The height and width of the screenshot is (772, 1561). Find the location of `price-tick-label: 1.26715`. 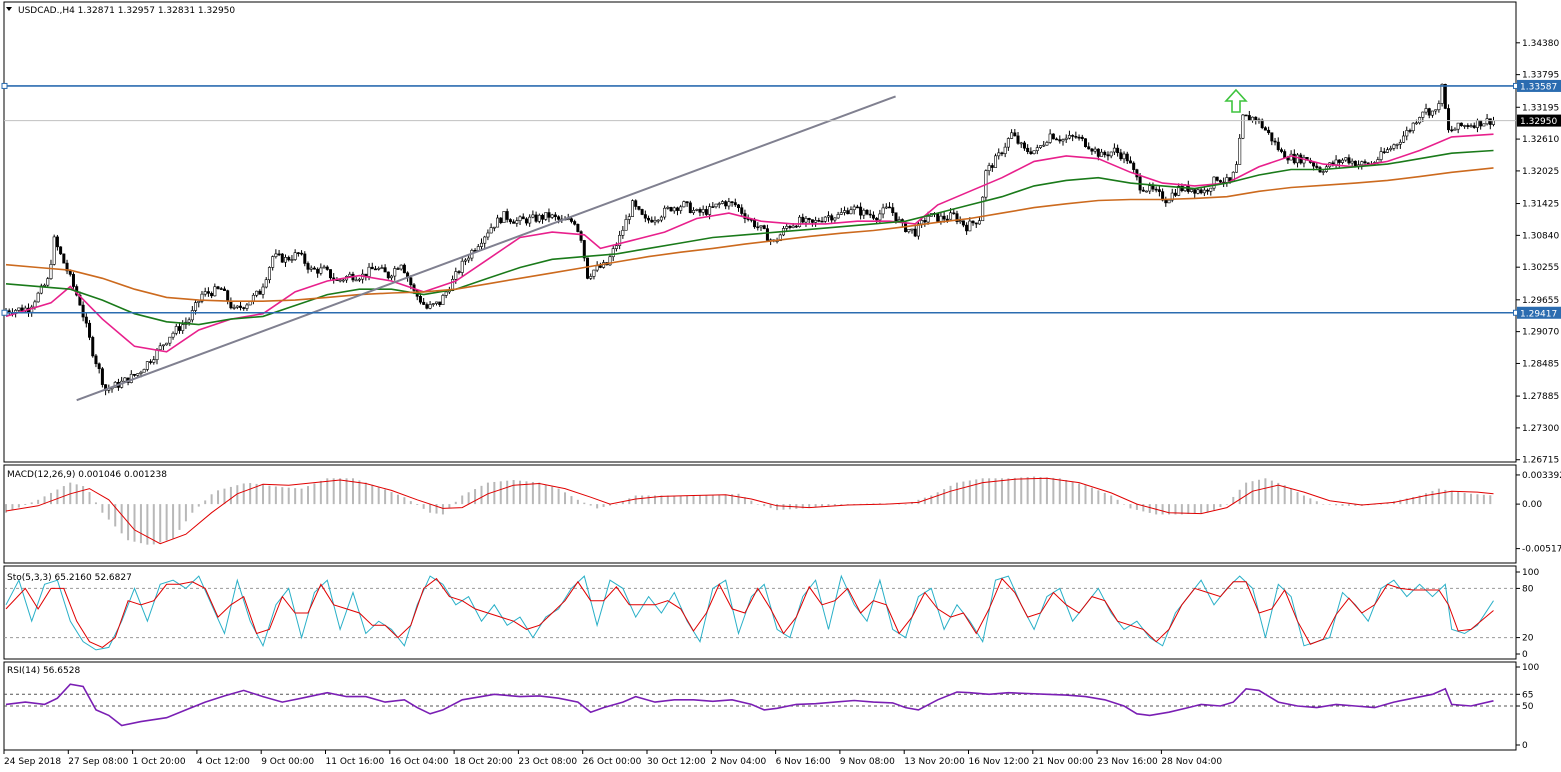

price-tick-label: 1.26715 is located at coordinates (1540, 461).